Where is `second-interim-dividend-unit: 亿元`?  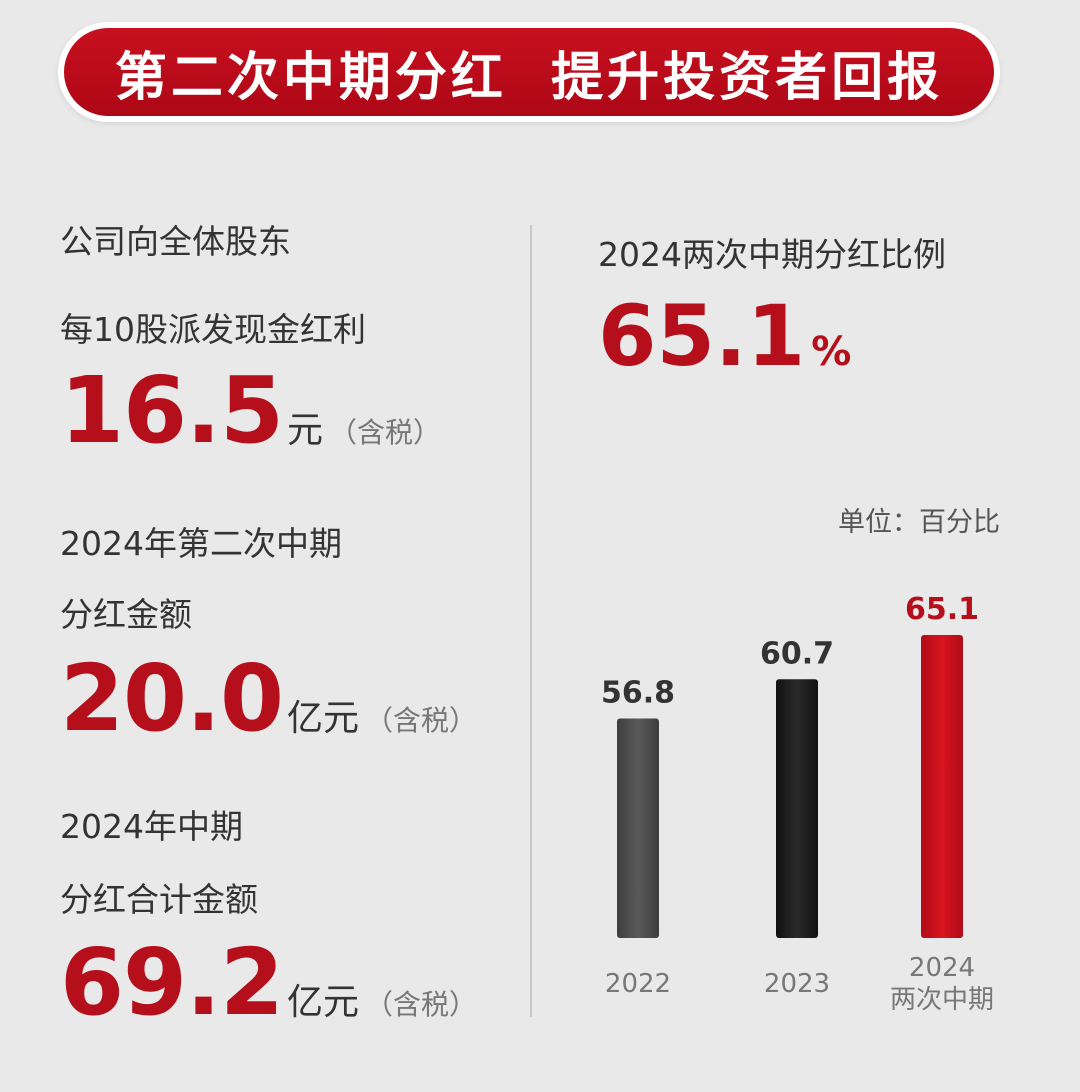 second-interim-dividend-unit: 亿元 is located at coordinates (323, 718).